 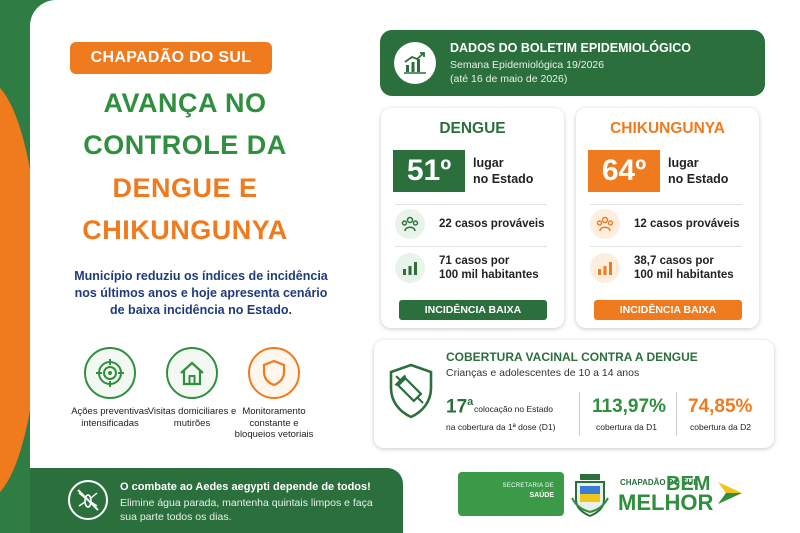 I want to click on action-label: Visitas domiciliares e mutirões, so click(x=192, y=417).